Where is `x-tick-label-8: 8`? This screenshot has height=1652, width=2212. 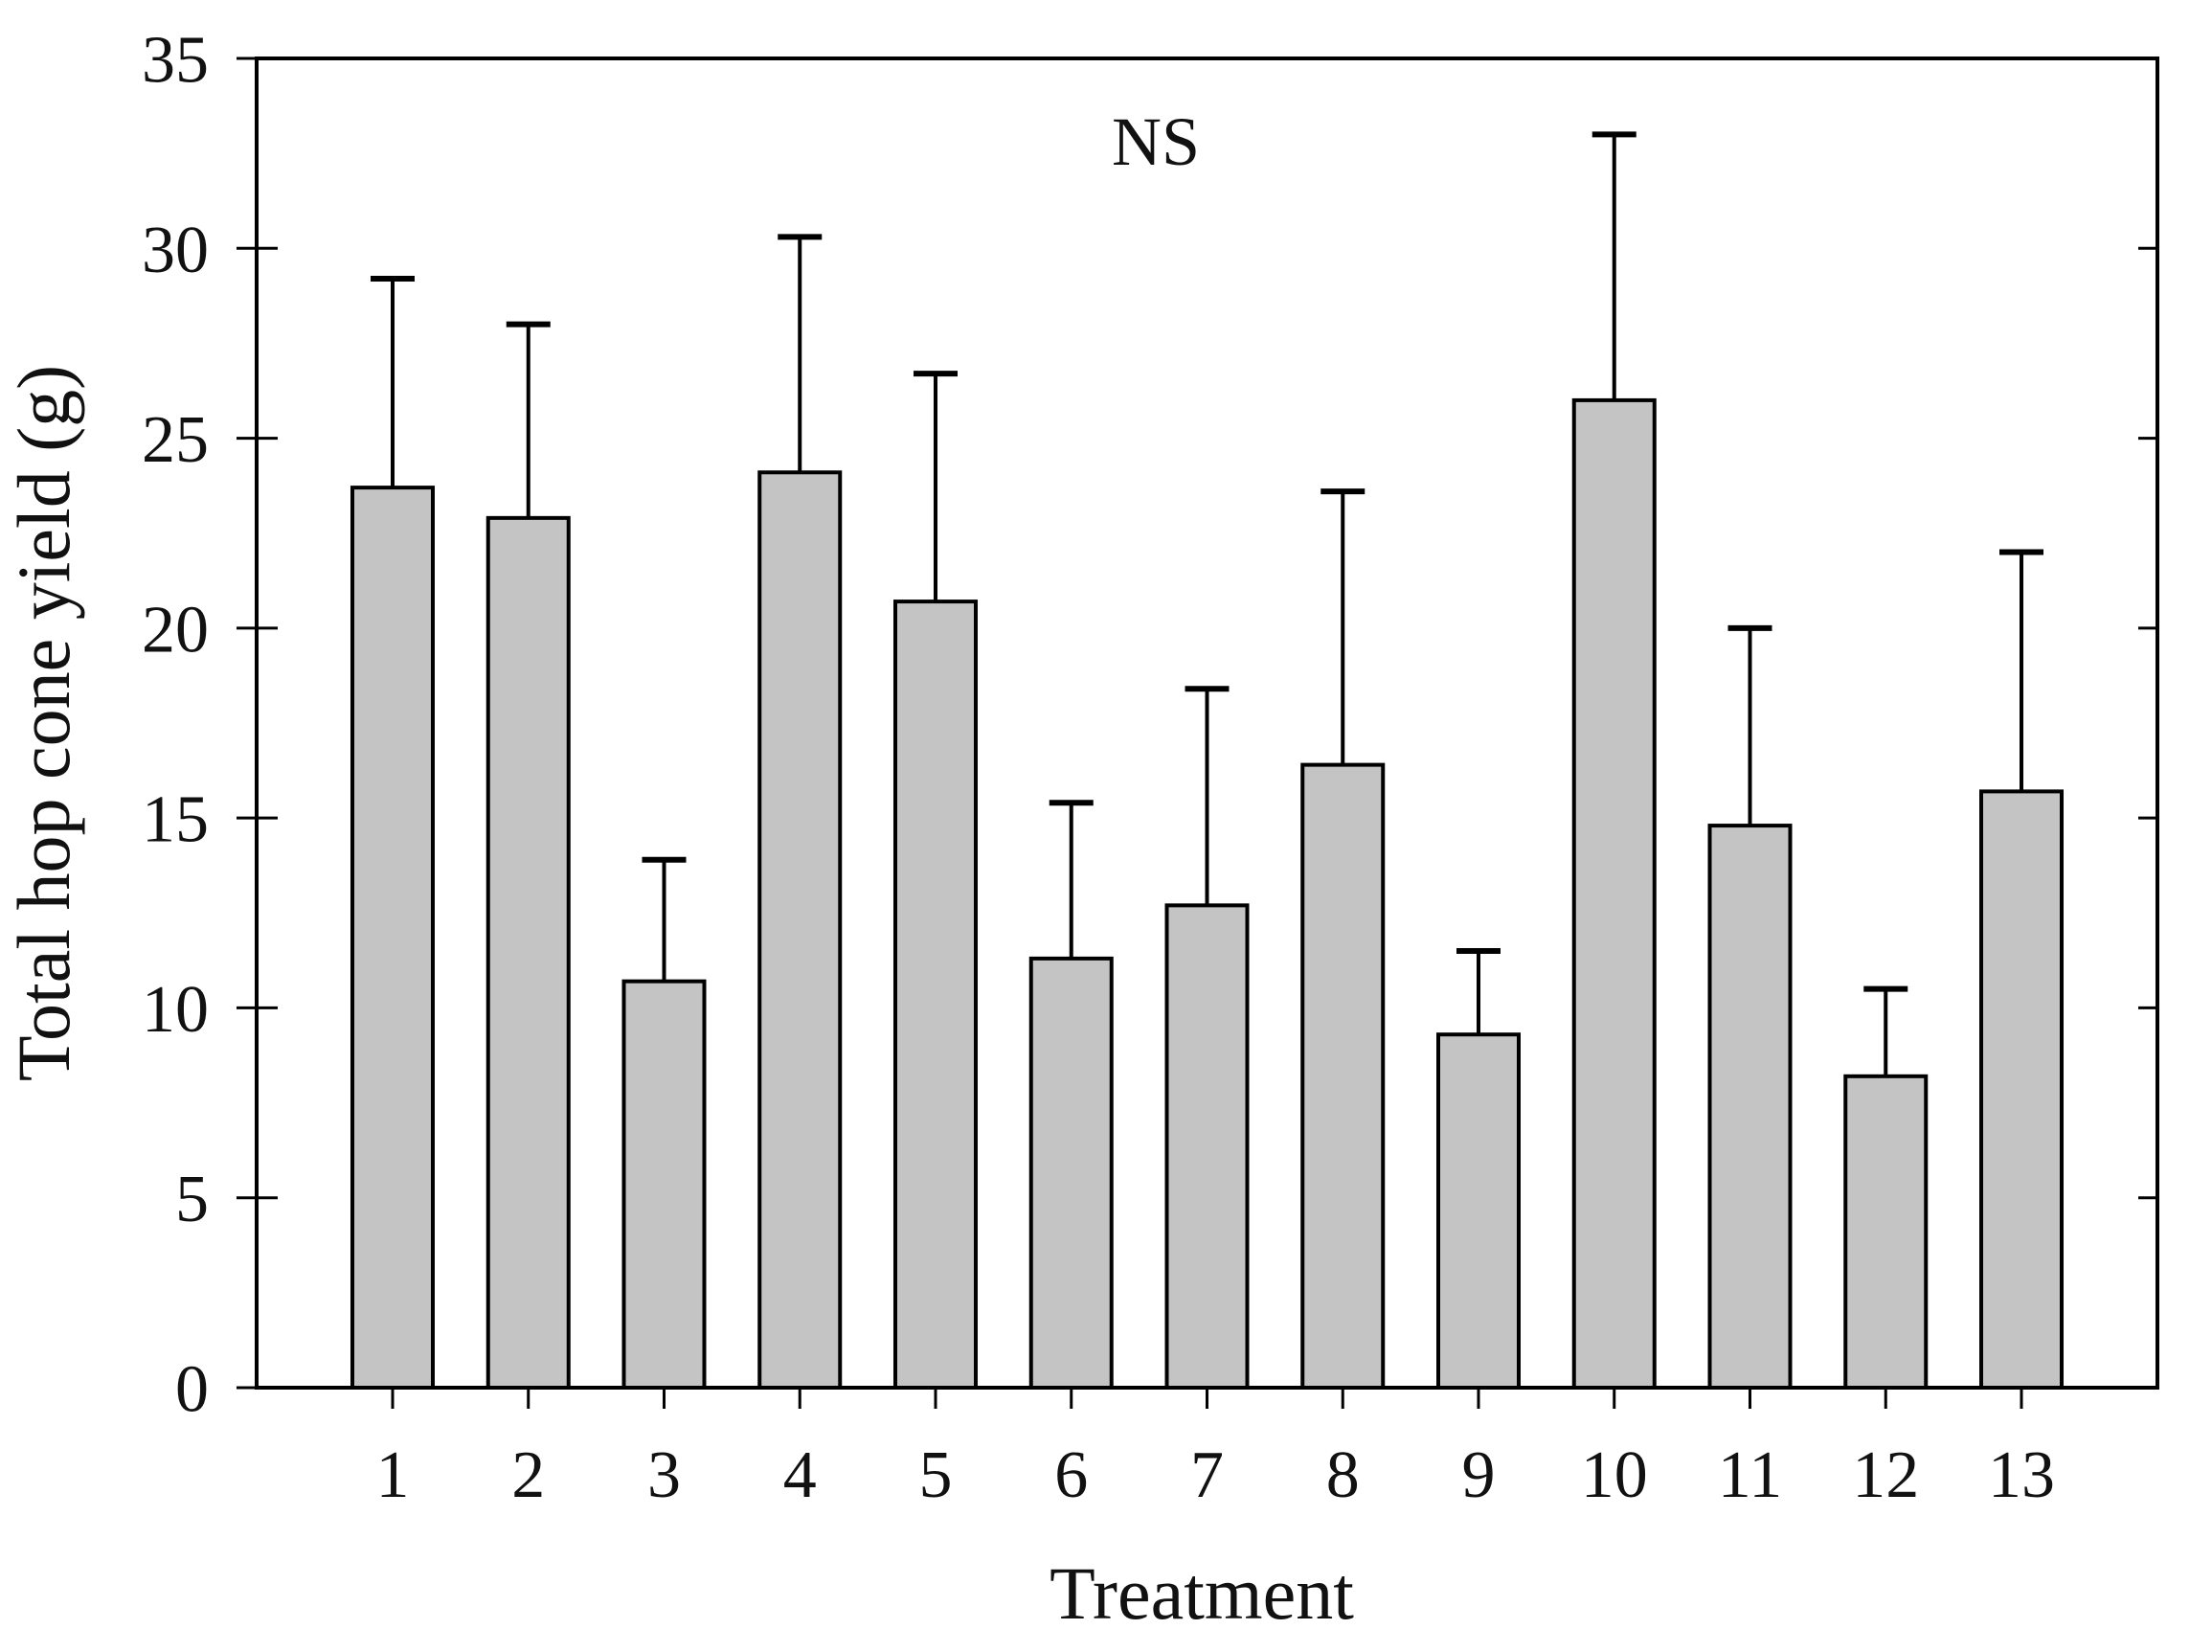 x-tick-label-8: 8 is located at coordinates (1343, 1475).